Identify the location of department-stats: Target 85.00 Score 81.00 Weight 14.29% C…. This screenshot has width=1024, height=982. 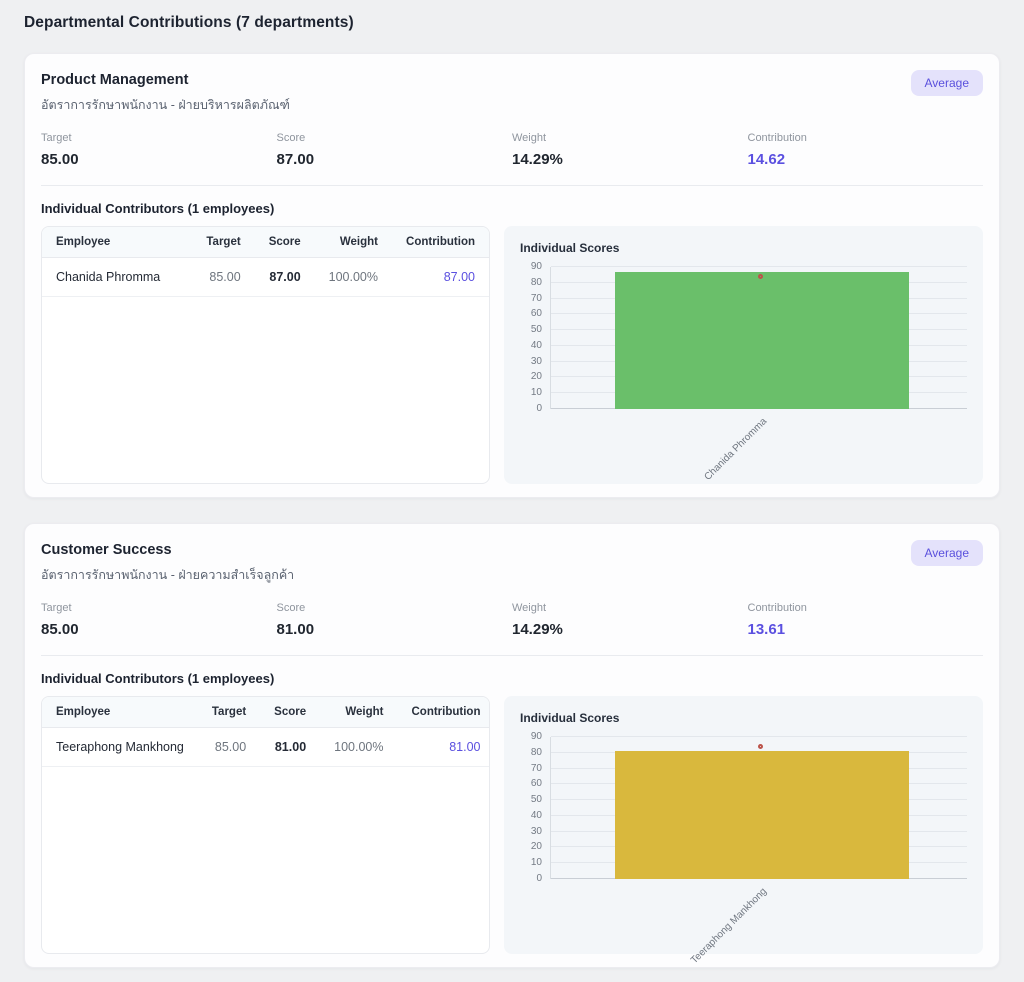
(512, 620).